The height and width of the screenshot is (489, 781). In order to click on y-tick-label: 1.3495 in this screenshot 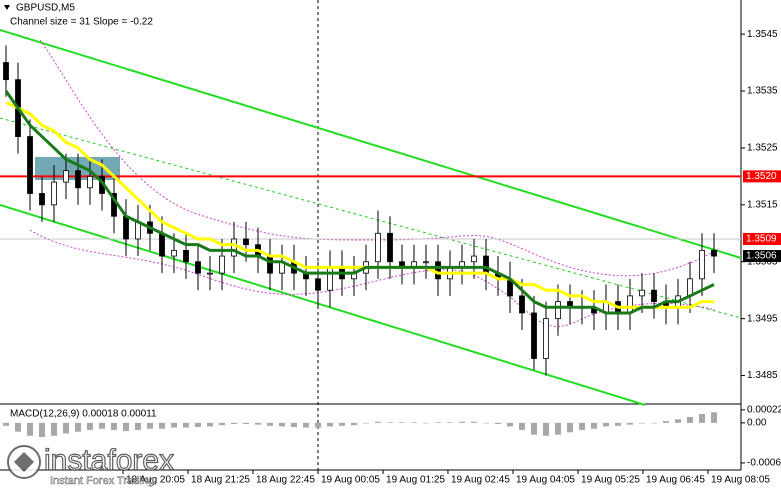, I will do `click(762, 318)`.